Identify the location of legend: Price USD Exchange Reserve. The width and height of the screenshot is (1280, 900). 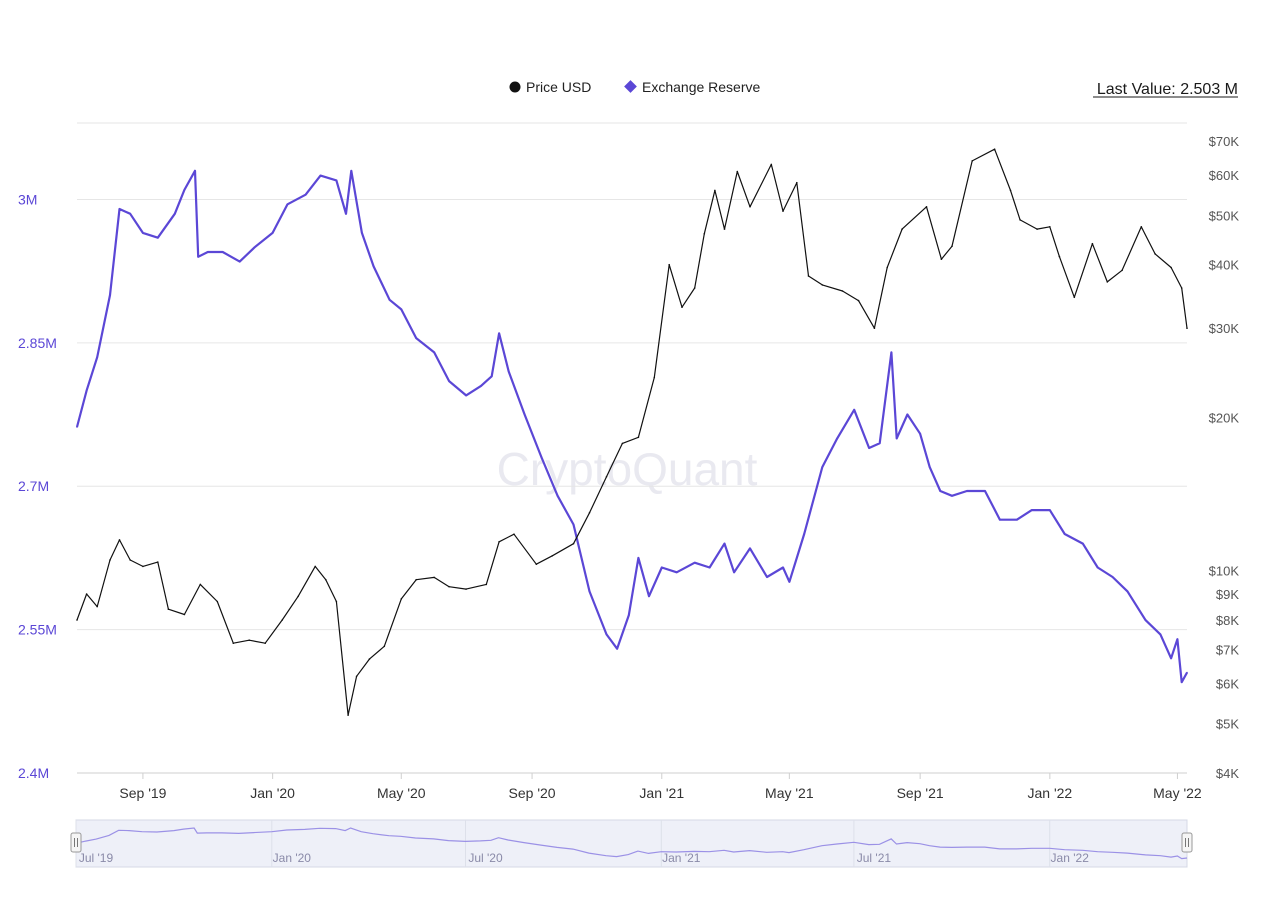
(635, 87).